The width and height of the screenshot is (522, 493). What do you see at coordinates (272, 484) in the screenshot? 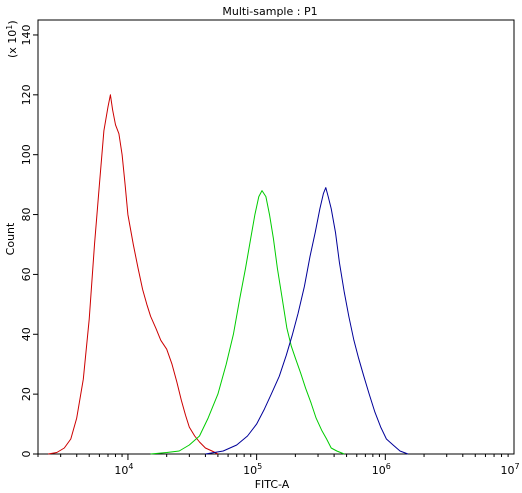
I see `x-axis-label: FITC-A` at bounding box center [272, 484].